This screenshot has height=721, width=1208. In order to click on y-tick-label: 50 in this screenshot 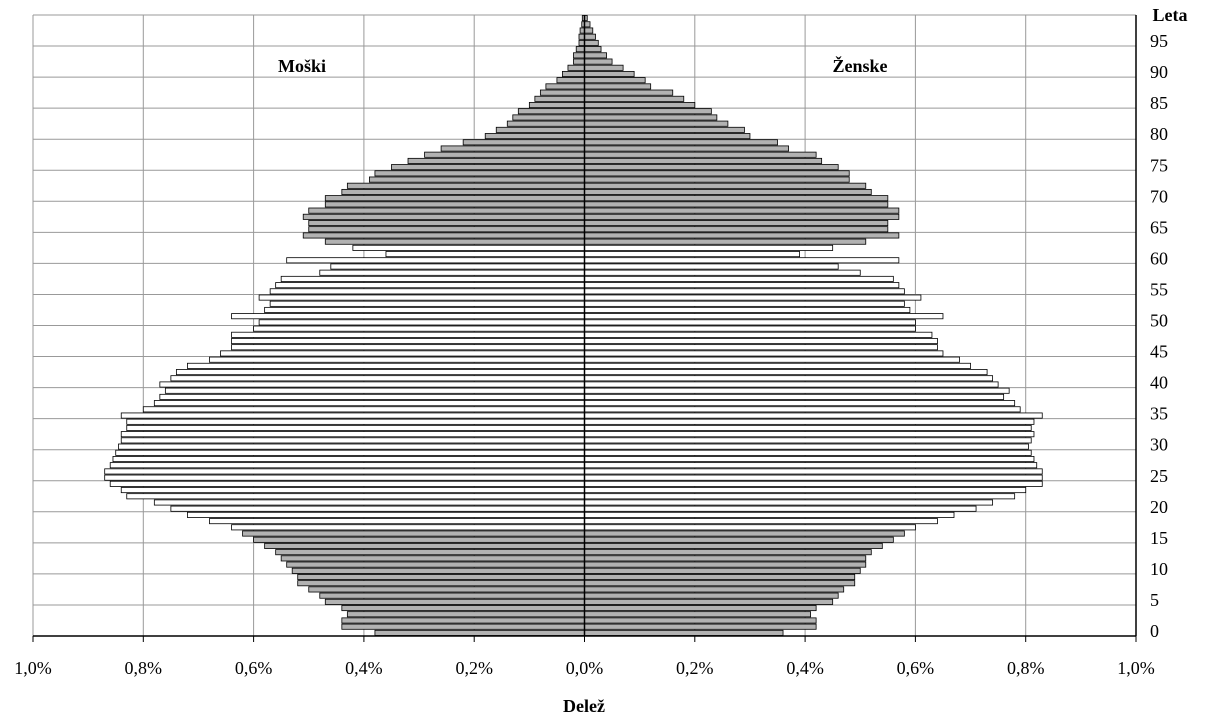, I will do `click(1159, 321)`.